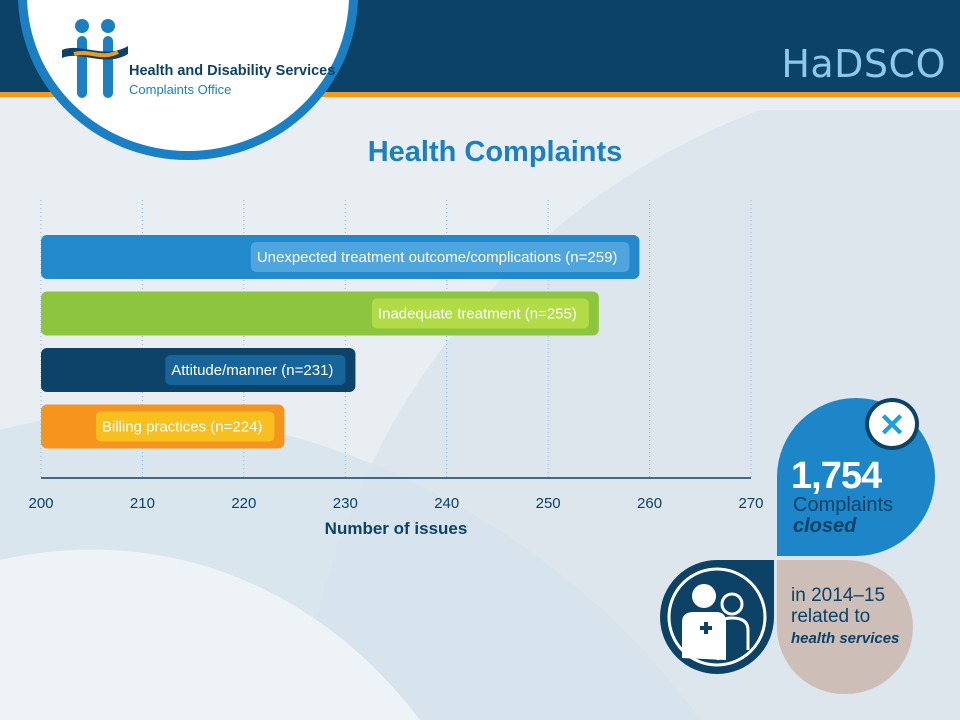 This screenshot has height=720, width=960. Describe the element at coordinates (40, 503) in the screenshot. I see `x-tick-label: 200` at that location.